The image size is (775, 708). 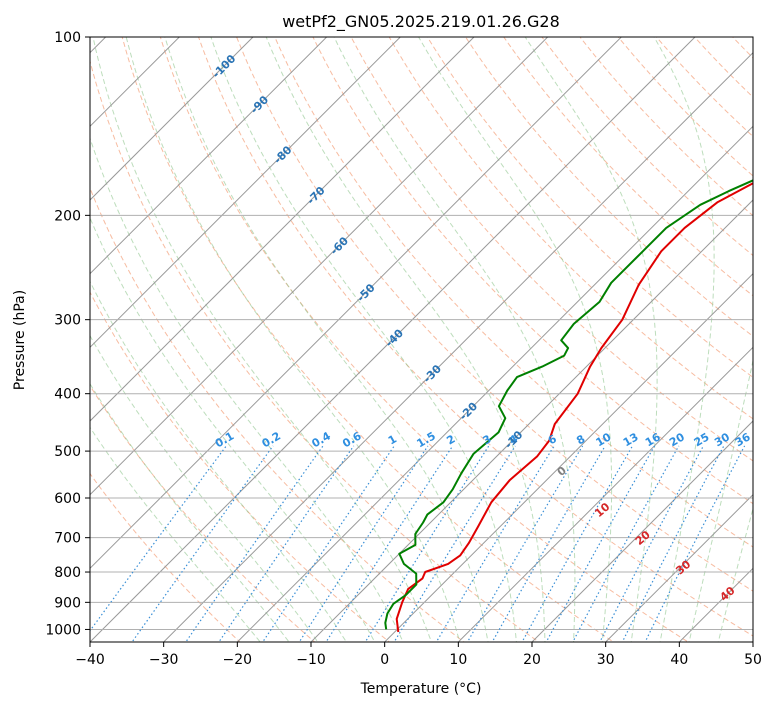 I want to click on chart-title: wetPf2_GN05.2025.219.01.26.G28, so click(x=421, y=22).